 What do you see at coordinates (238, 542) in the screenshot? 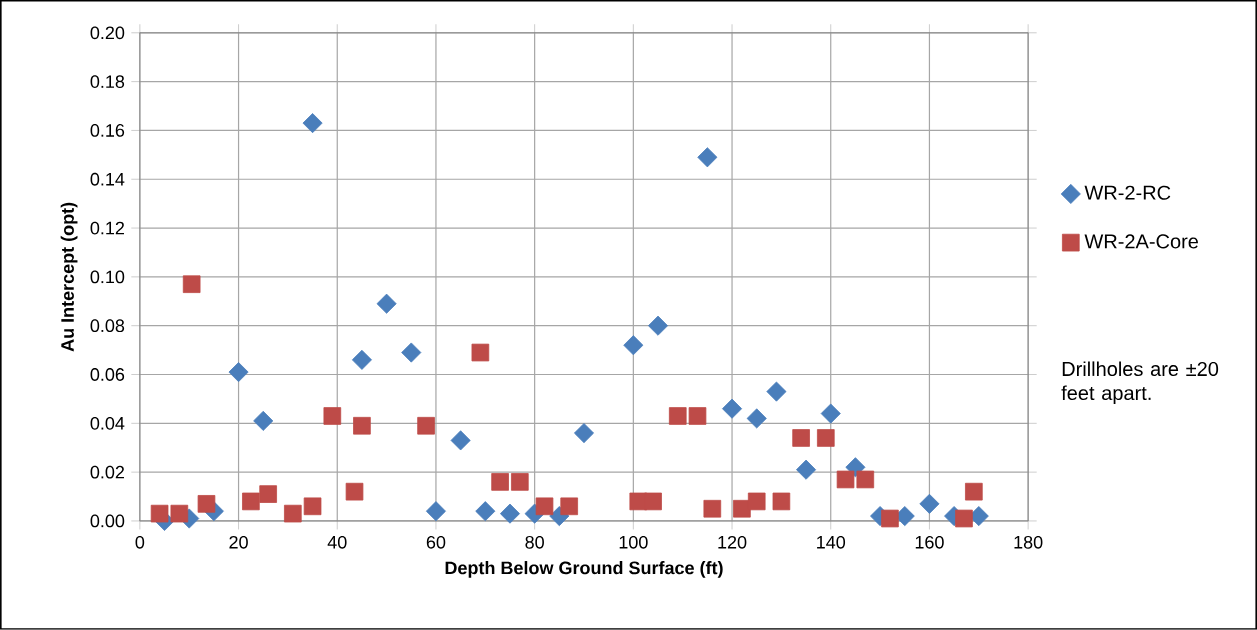
I see `x-tick-label: 20` at bounding box center [238, 542].